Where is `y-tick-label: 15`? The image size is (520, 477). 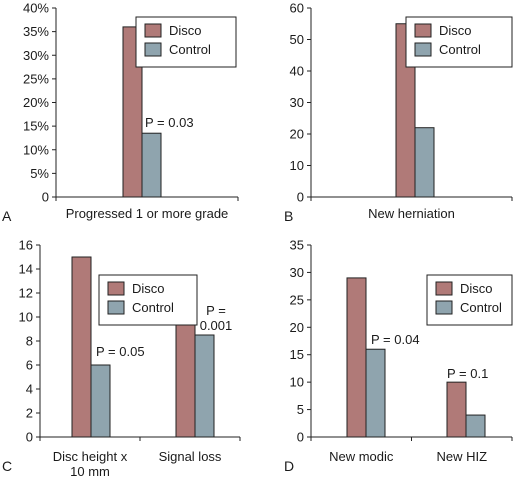
y-tick-label: 15 is located at coordinates (297, 354).